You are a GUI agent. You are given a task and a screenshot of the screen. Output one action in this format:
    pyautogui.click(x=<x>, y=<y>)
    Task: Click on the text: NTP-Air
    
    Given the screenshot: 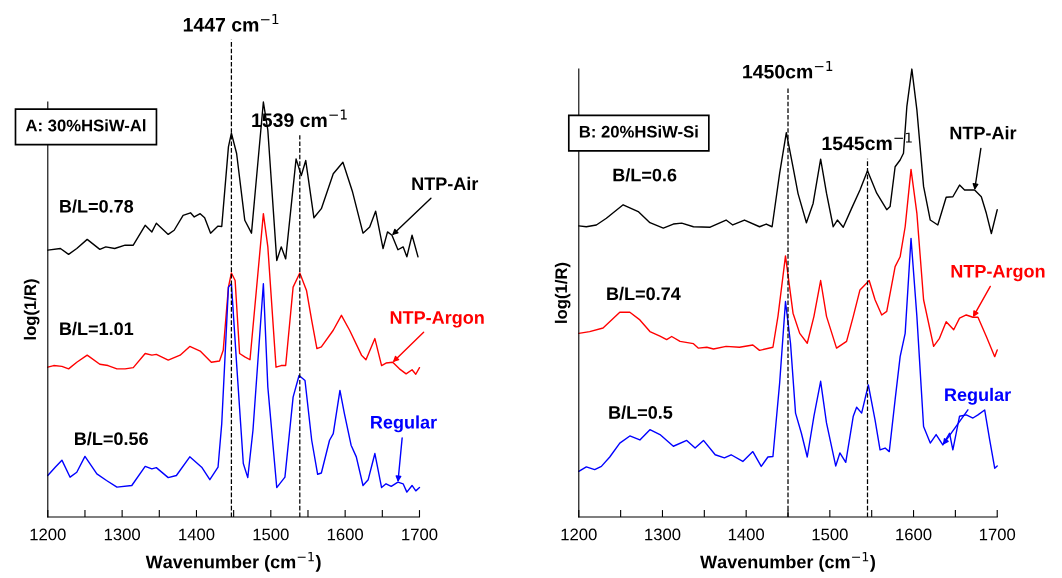 What is the action you would take?
    pyautogui.click(x=445, y=183)
    